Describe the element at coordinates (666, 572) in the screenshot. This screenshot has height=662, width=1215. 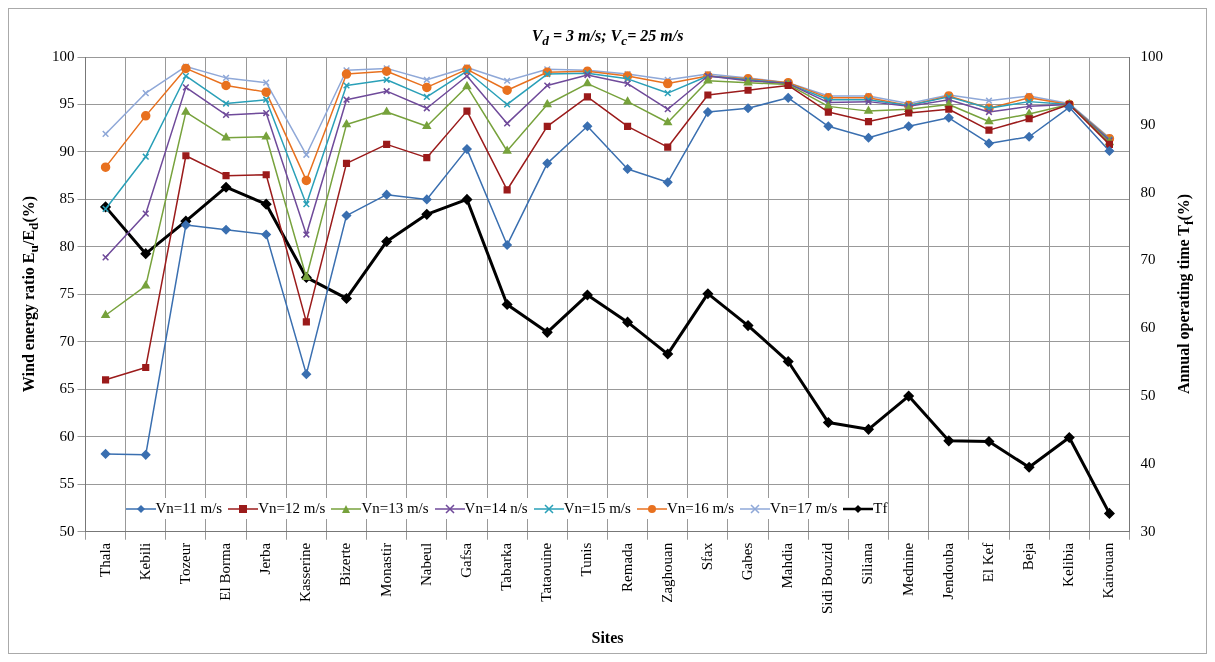
I see `x-tick-label: Zaghouan` at that location.